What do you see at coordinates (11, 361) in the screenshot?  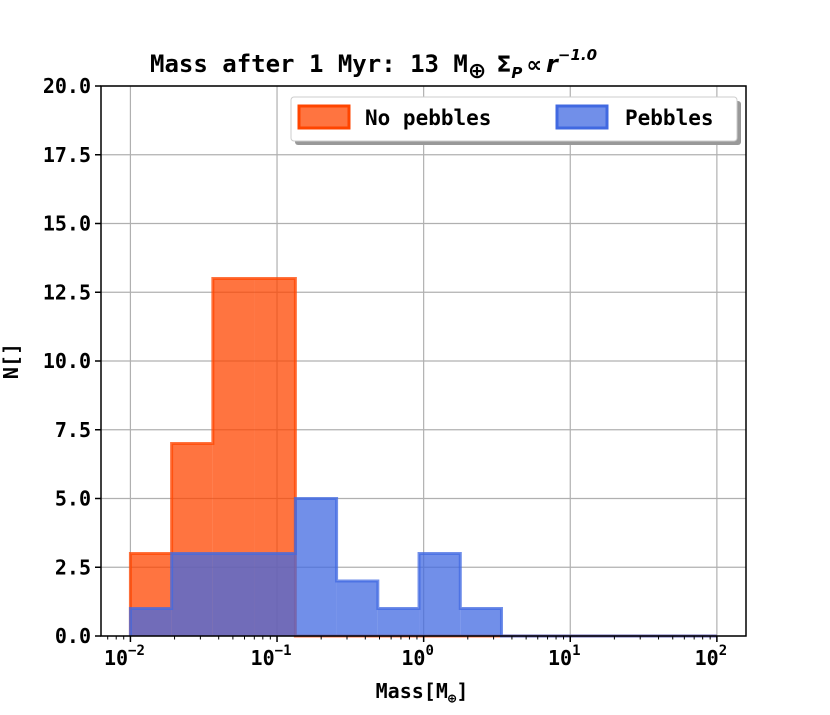 I see `y-axis-label: N[]` at bounding box center [11, 361].